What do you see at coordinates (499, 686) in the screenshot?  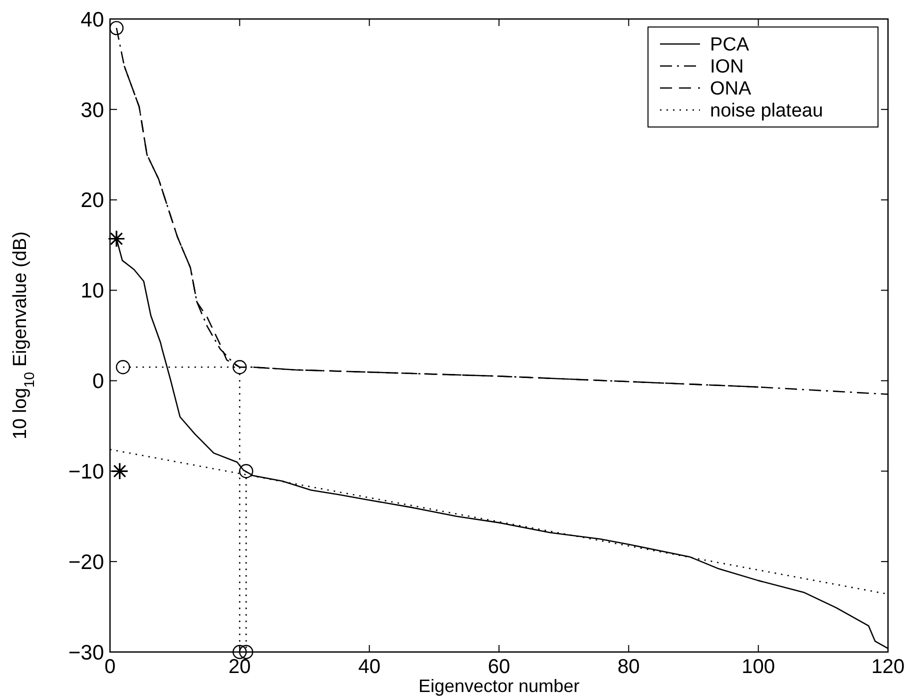 I see `x-axis-title: Eigenvector number` at bounding box center [499, 686].